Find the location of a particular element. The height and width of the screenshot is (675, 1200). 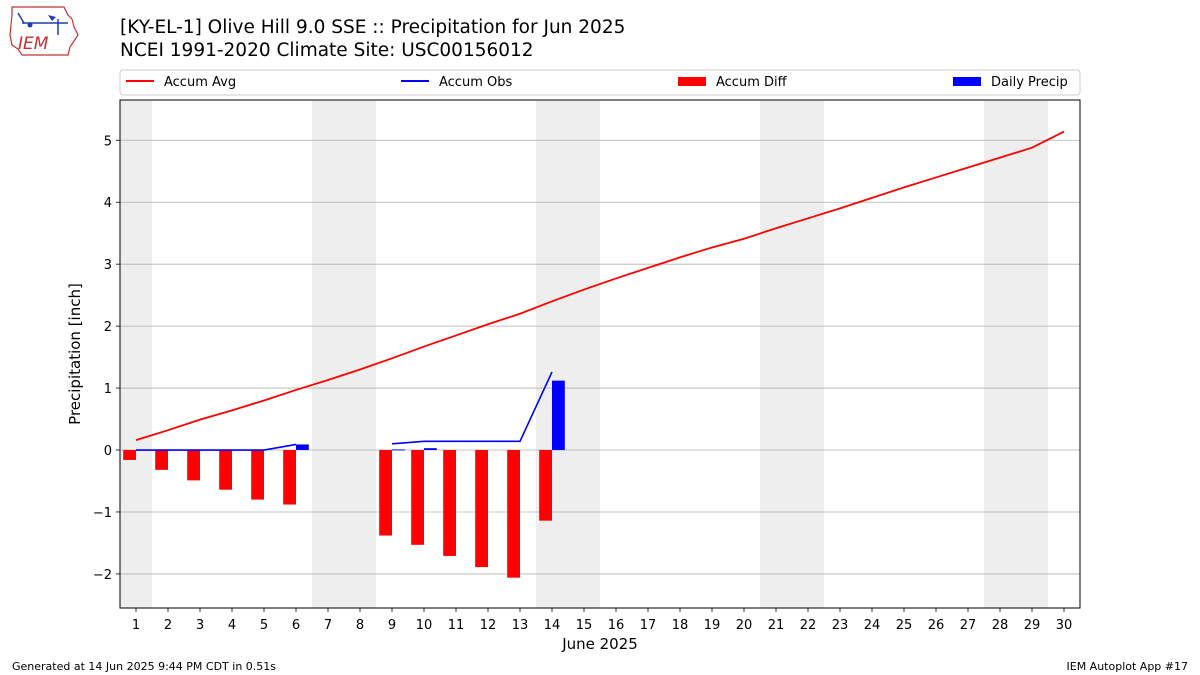

legend-accum-obs-label: Accum Obs is located at coordinates (475, 82).